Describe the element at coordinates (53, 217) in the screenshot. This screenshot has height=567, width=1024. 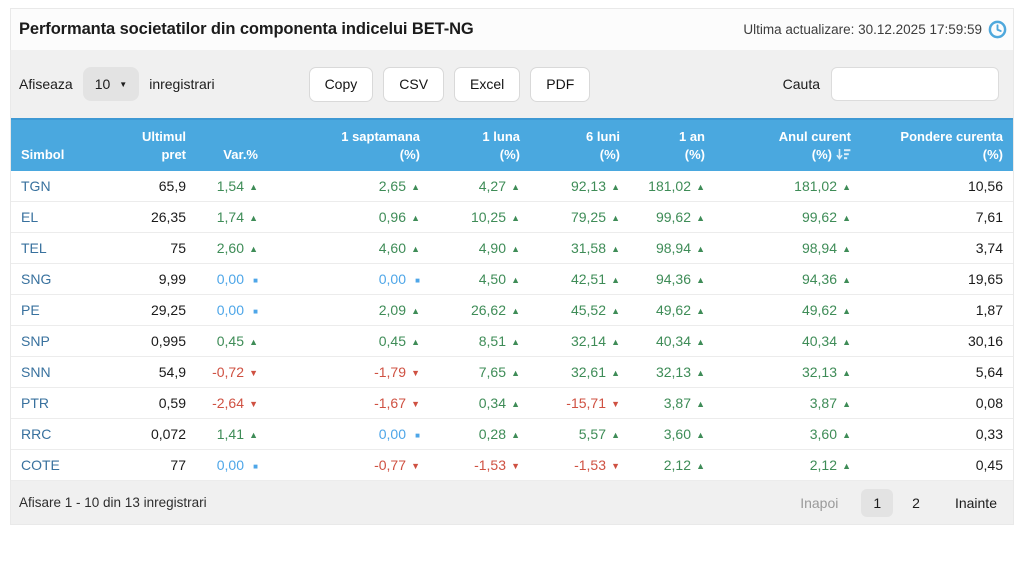
I see `symbol-cell: EL` at that location.